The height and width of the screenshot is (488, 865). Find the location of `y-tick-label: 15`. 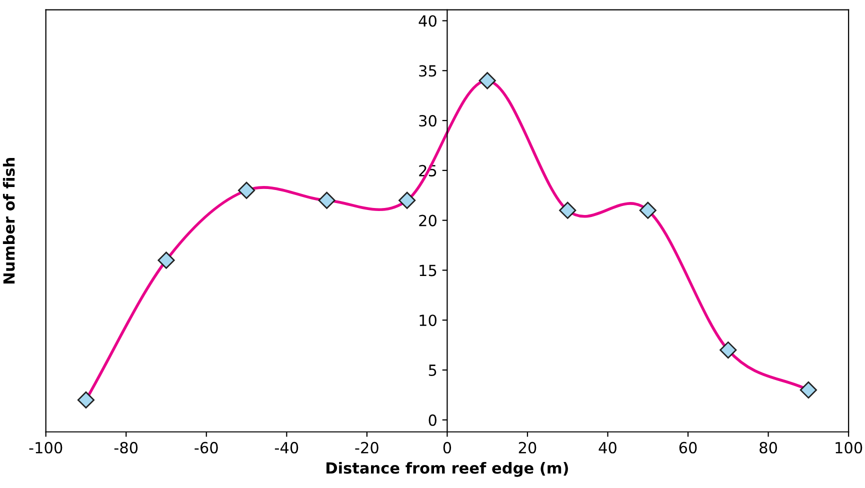

y-tick-label: 15 is located at coordinates (428, 270).